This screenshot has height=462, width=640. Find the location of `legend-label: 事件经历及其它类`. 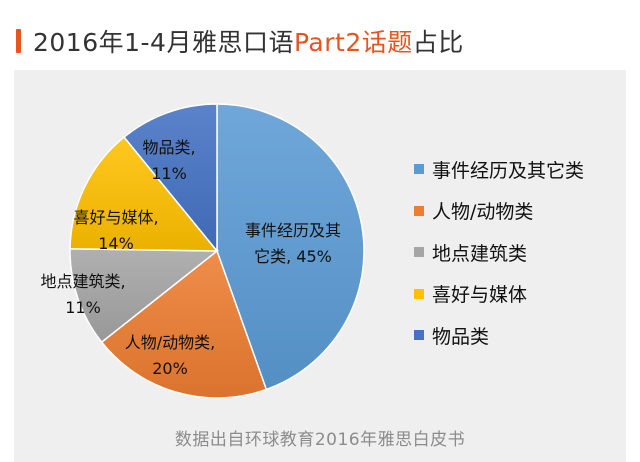

legend-label: 事件经历及其它类 is located at coordinates (508, 170).